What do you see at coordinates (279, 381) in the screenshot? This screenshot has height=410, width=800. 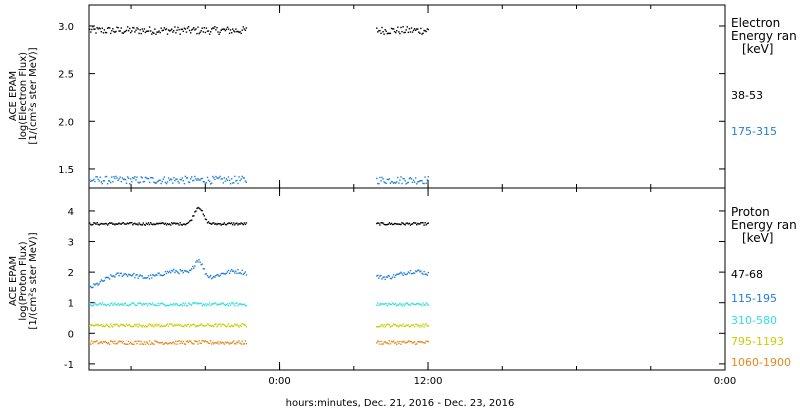 I see `x-tick-label: 0:00` at bounding box center [279, 381].